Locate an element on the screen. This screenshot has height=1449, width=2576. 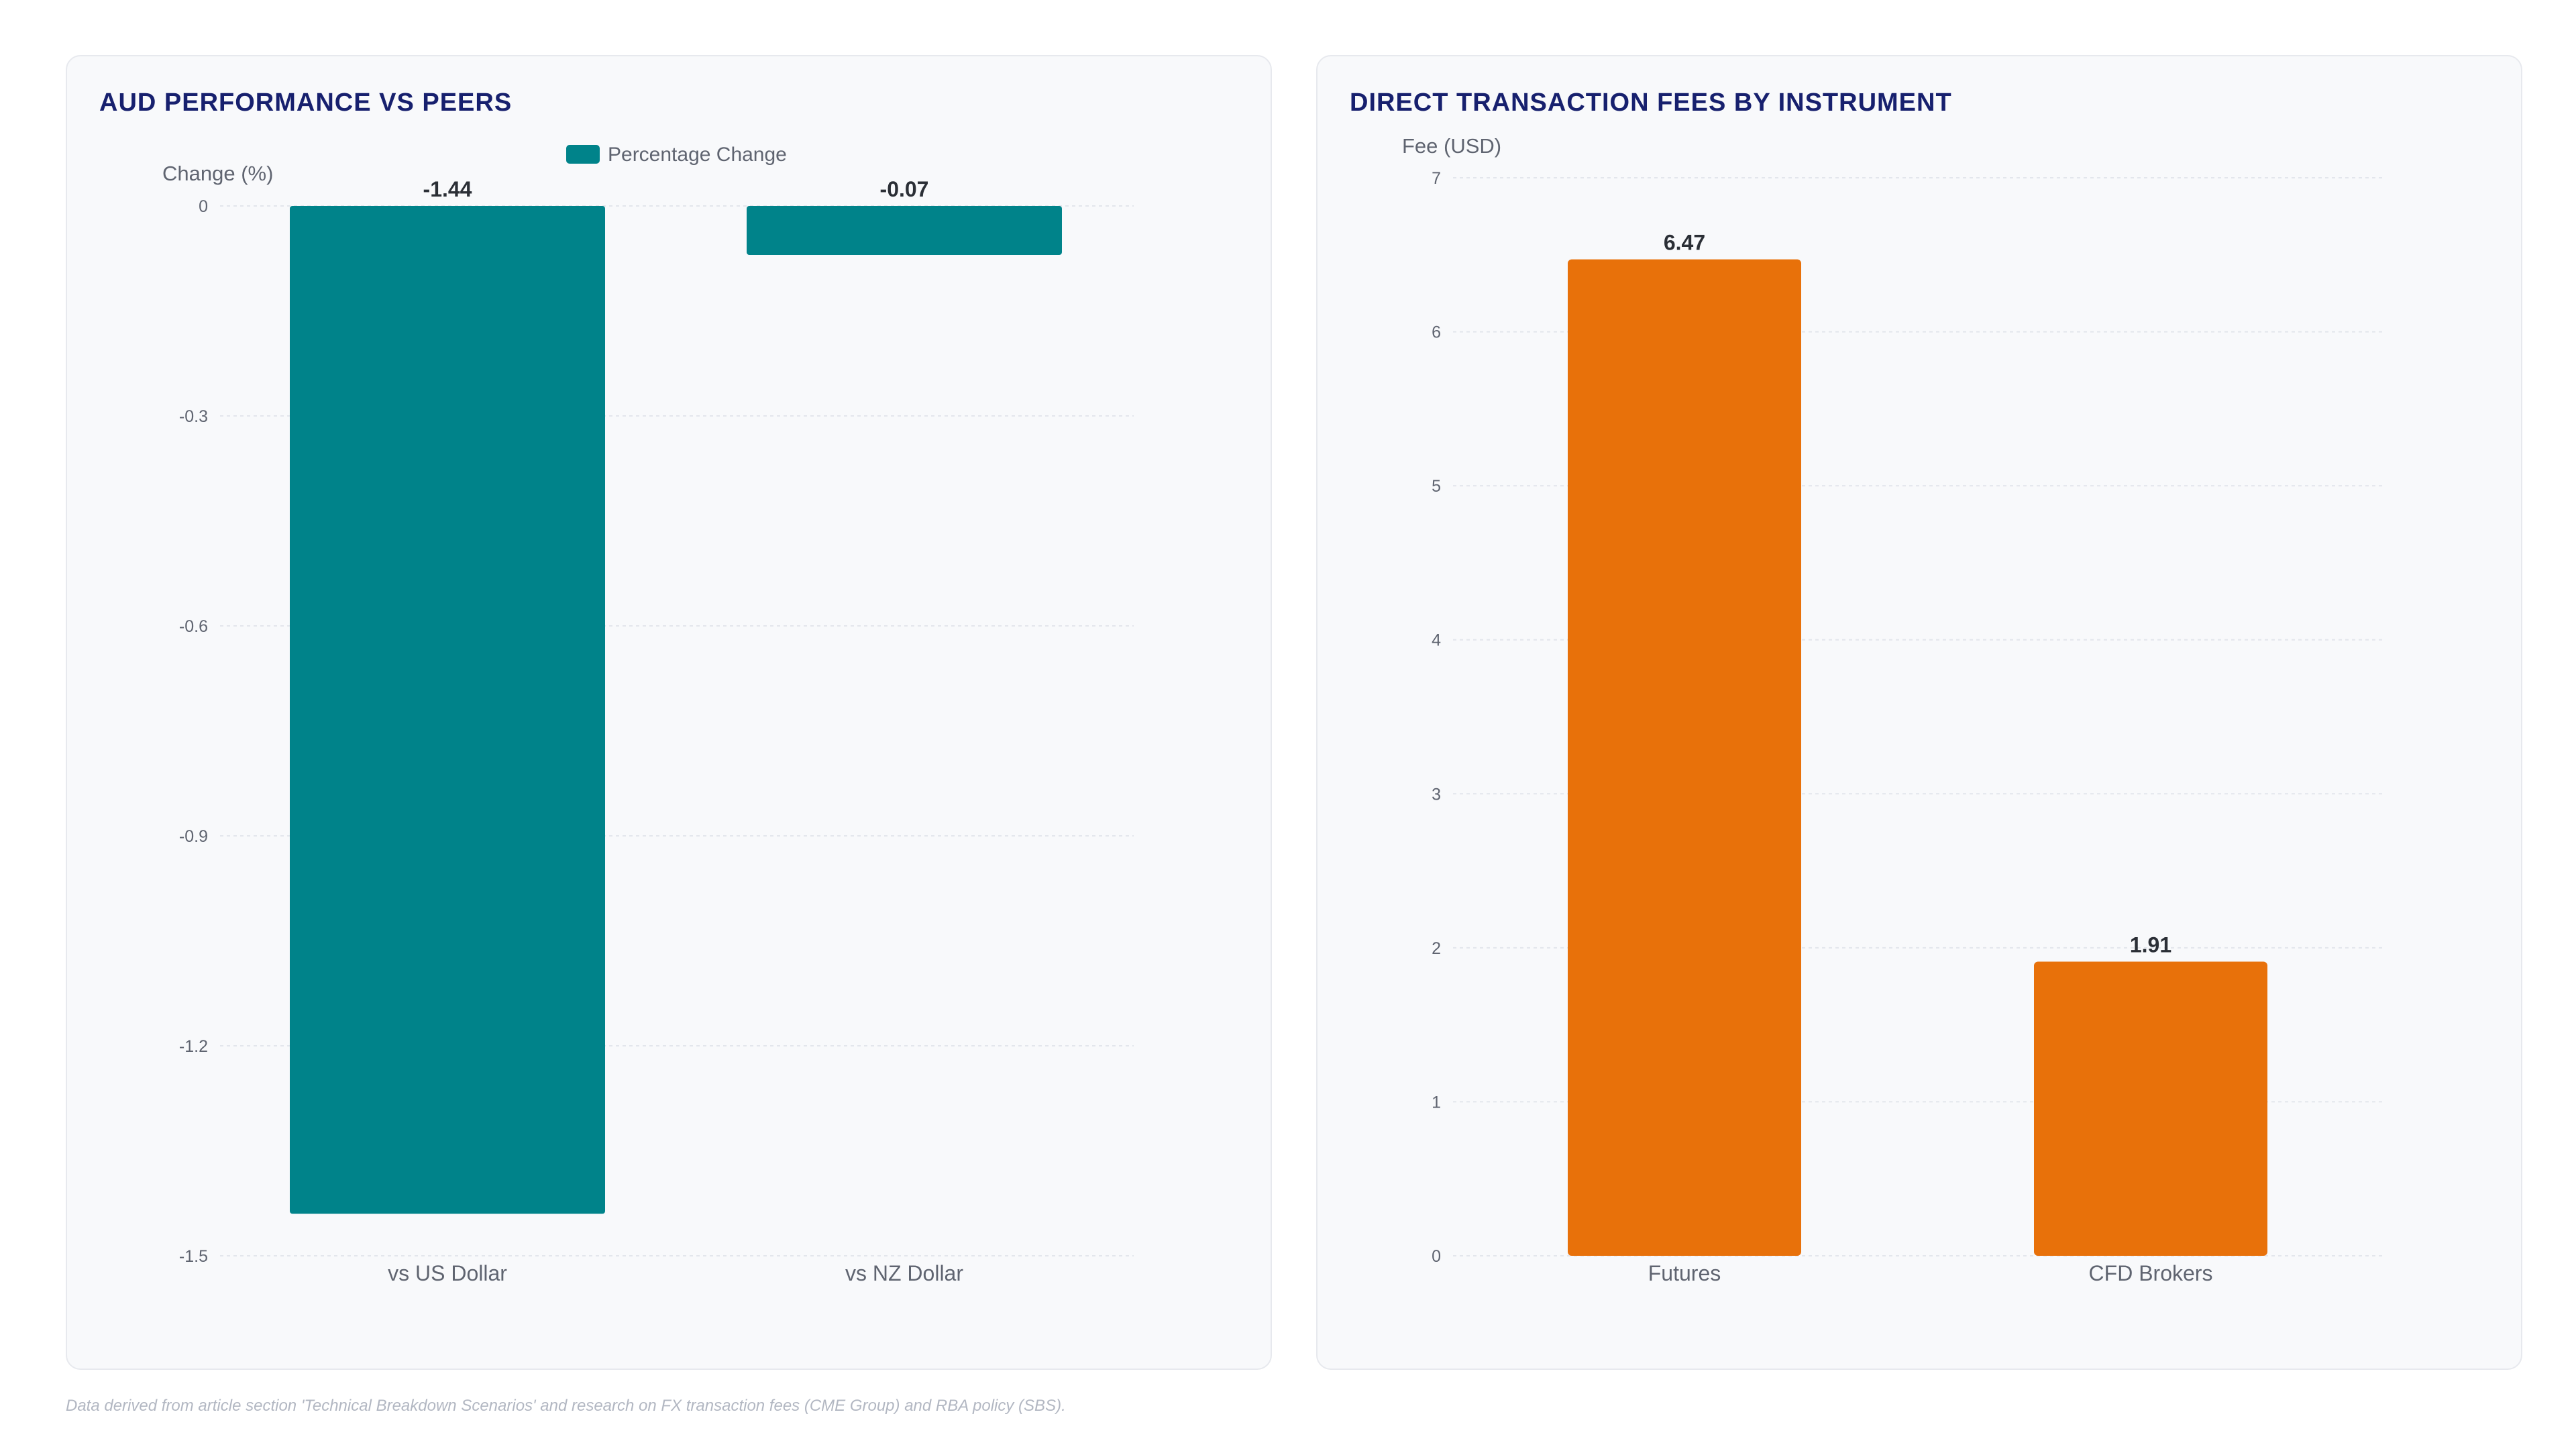
data-label: 6.47 is located at coordinates (1684, 243).